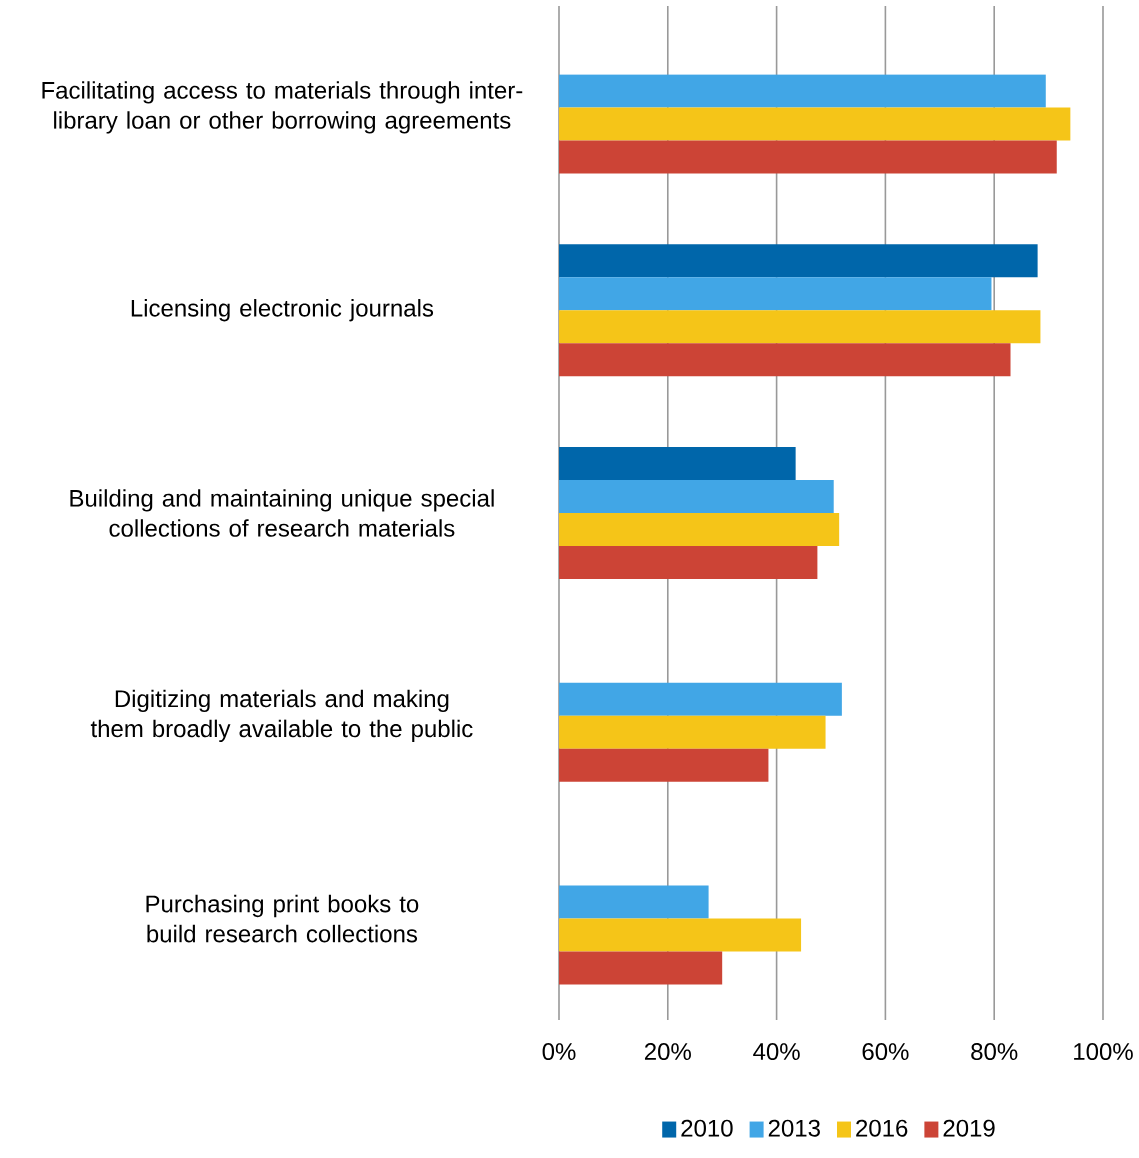  Describe the element at coordinates (282, 513) in the screenshot. I see `y-tick-label: Building and maintaining unique special collections of research materials` at that location.